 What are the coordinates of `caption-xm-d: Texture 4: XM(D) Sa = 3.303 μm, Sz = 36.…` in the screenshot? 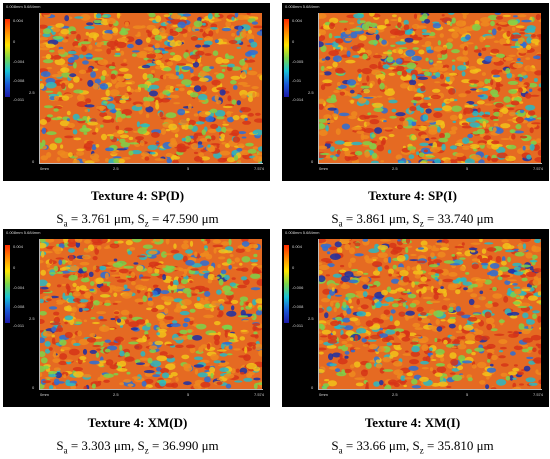 It's located at (137, 435).